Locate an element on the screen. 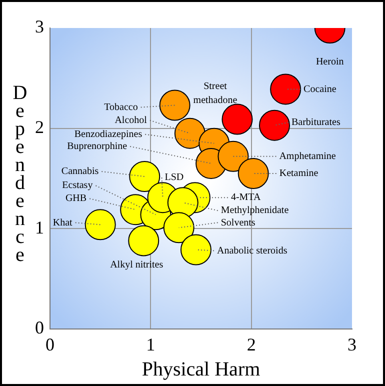  annotation: 4-MTA is located at coordinates (246, 198).